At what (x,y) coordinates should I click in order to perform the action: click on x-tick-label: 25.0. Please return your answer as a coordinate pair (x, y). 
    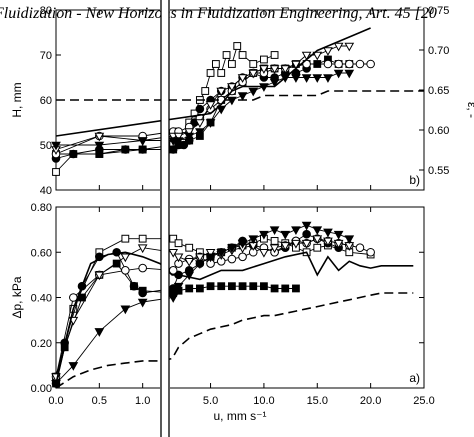
    Looking at the image, I should click on (423, 401).